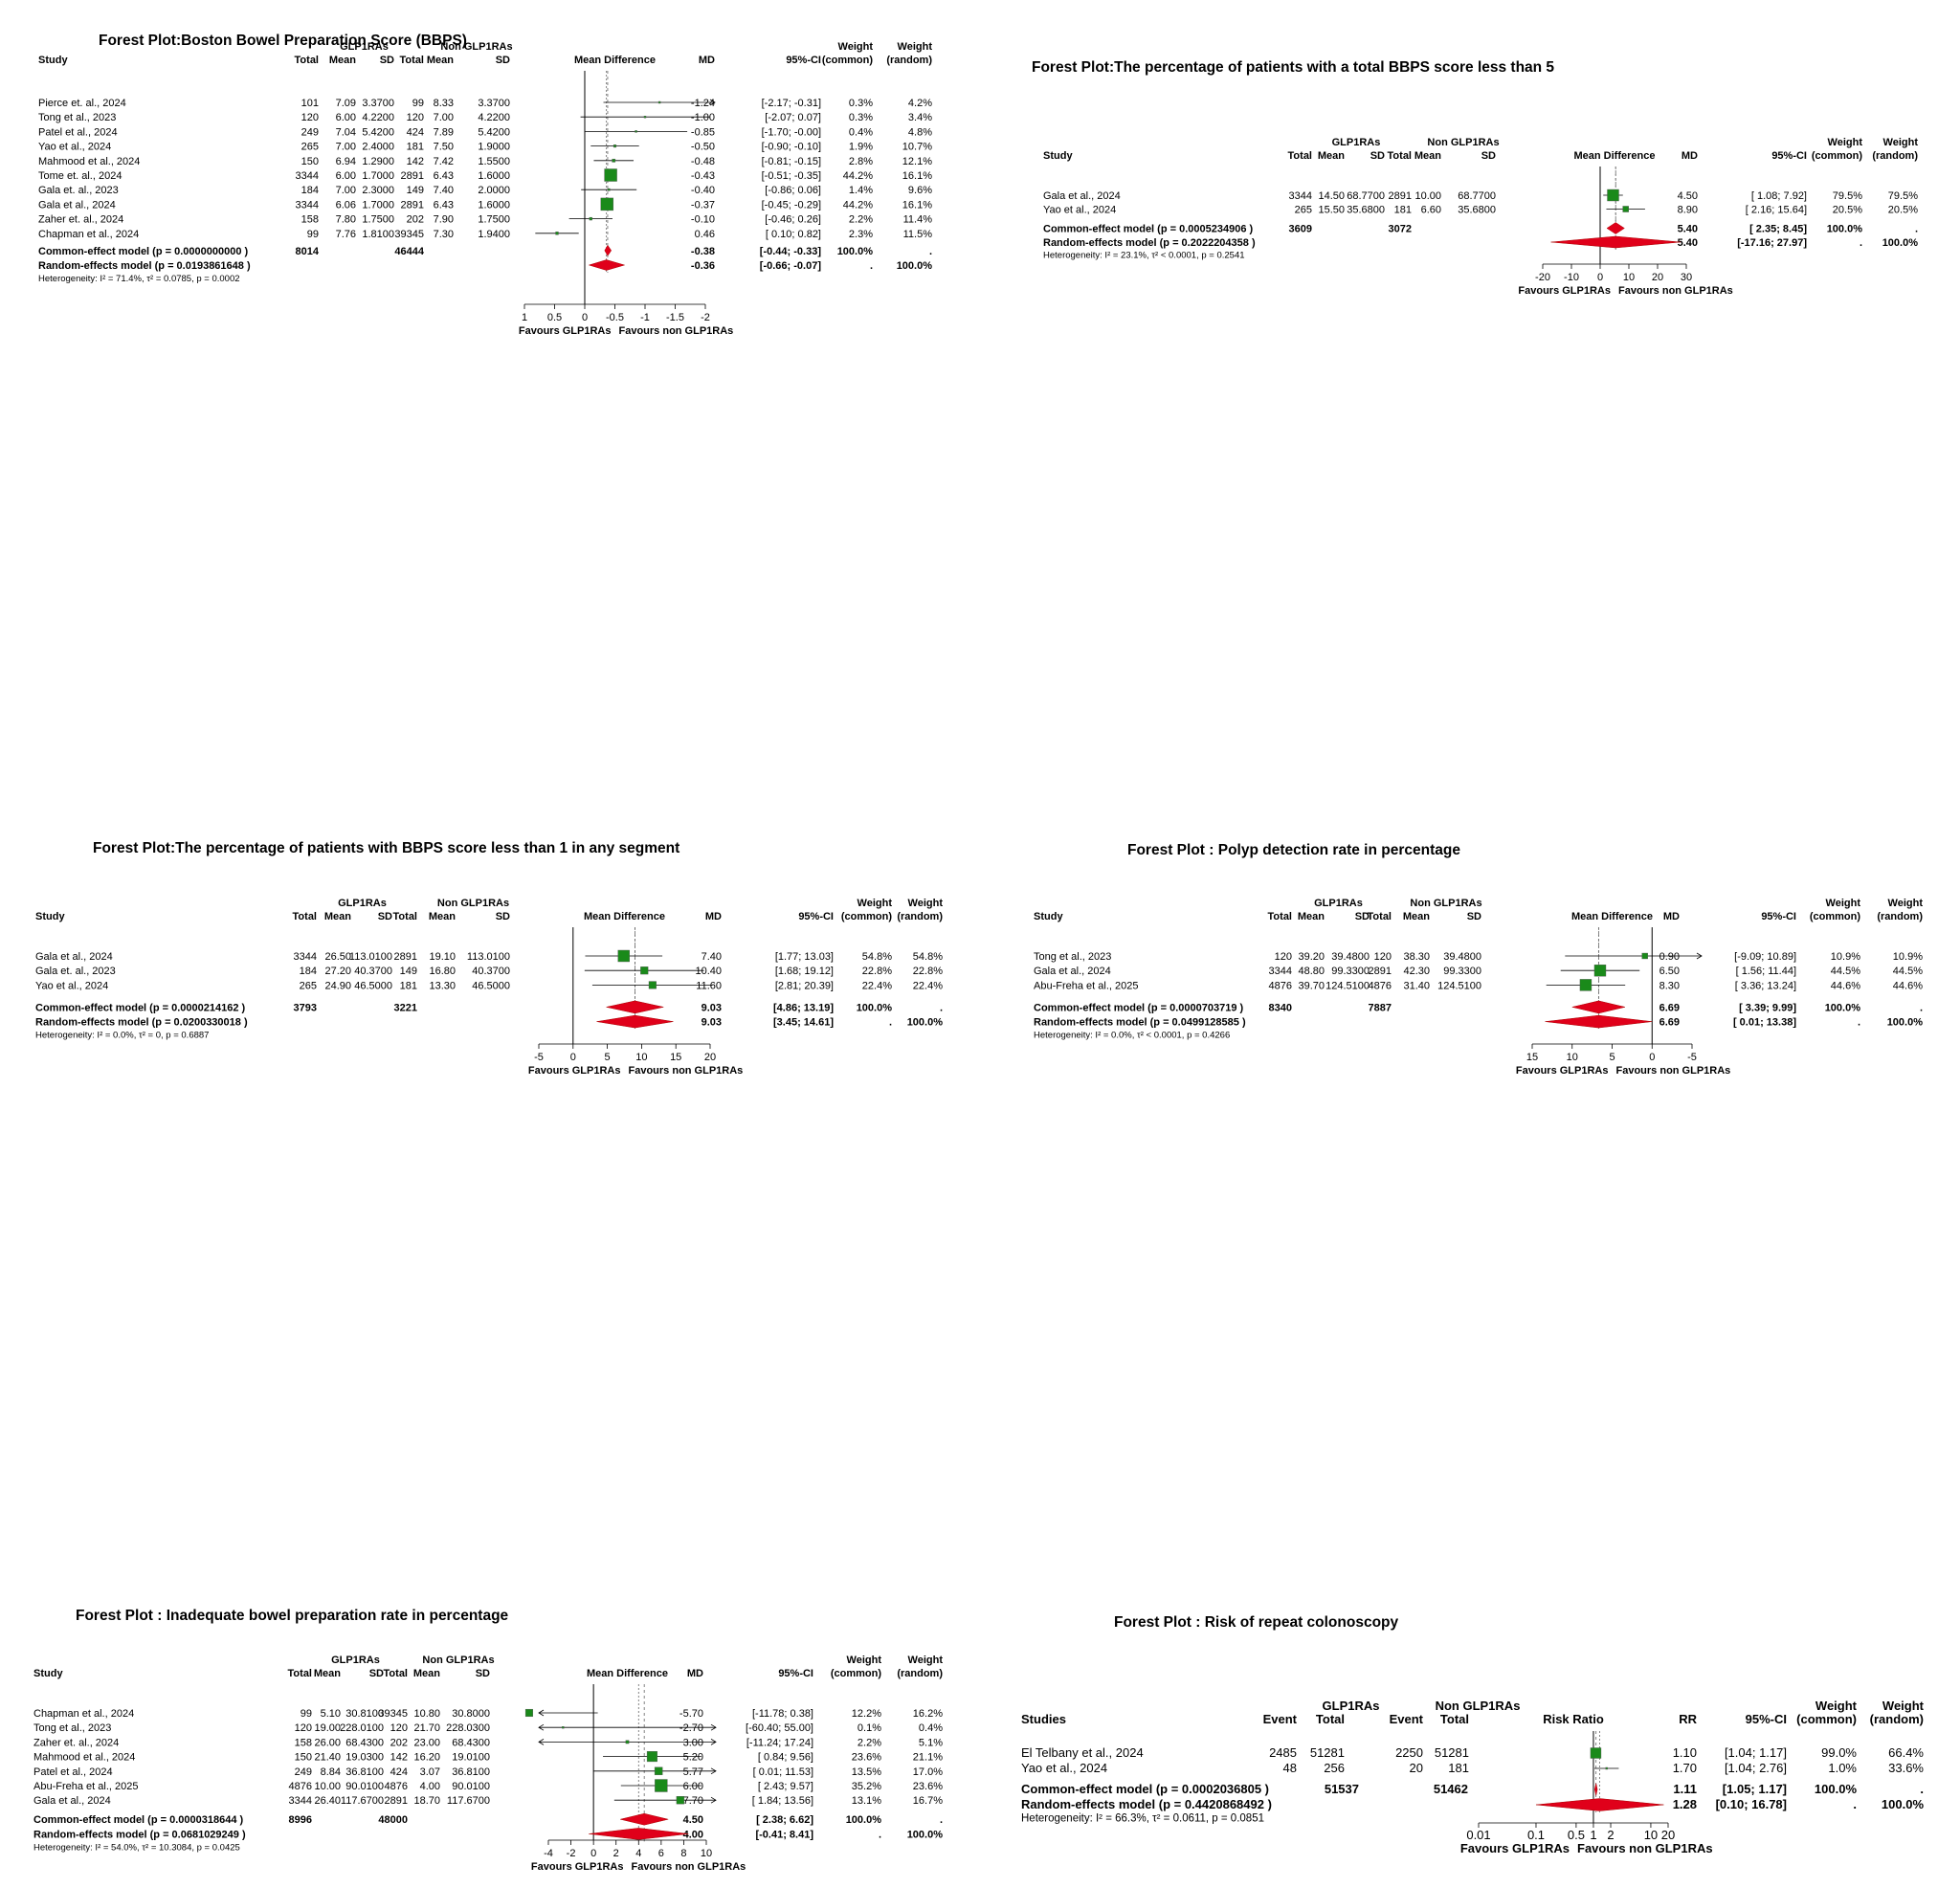 This screenshot has width=1960, height=1888. Describe the element at coordinates (77, 118) in the screenshot. I see `study-name: Tong et al., 2023` at that location.